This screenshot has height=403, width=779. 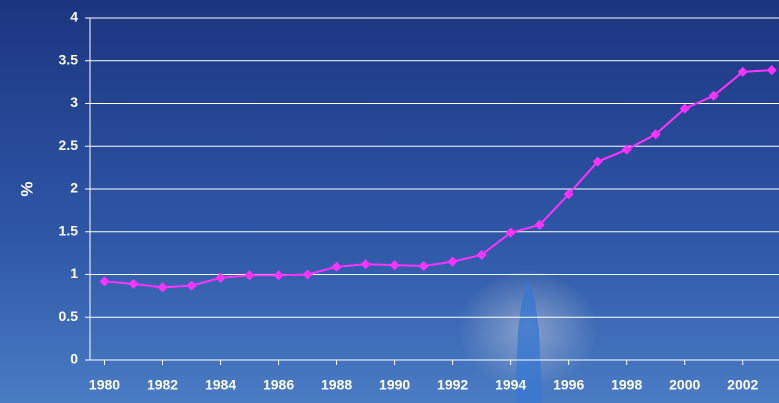 What do you see at coordinates (74, 188) in the screenshot?
I see `y-tick-label: 2` at bounding box center [74, 188].